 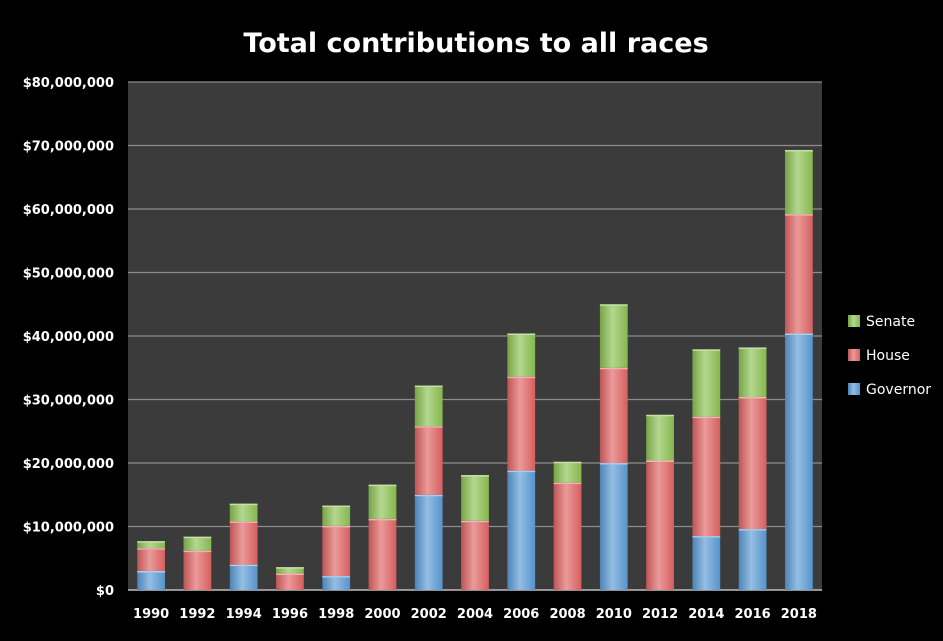 What do you see at coordinates (475, 498) in the screenshot?
I see `bar-senate-2004` at bounding box center [475, 498].